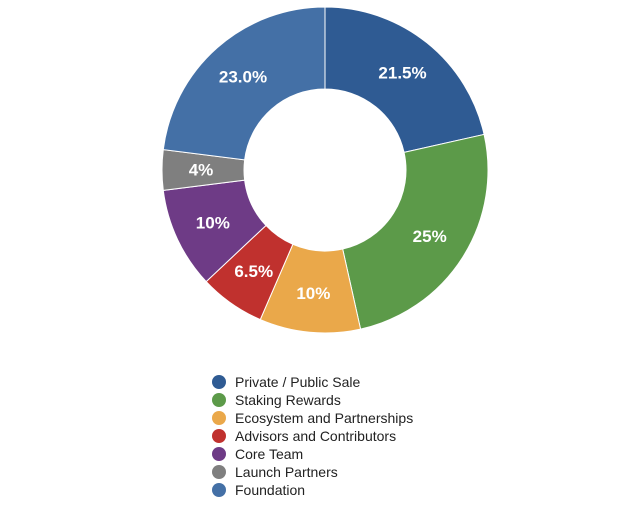  I want to click on slice-private-public-sale, so click(404, 79).